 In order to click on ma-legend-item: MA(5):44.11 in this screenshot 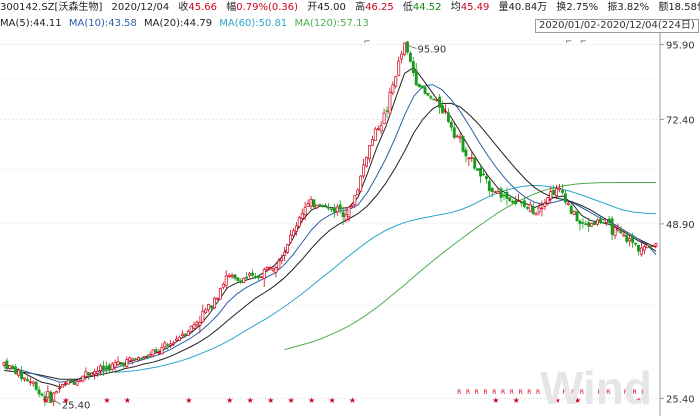, I will do `click(31, 23)`.